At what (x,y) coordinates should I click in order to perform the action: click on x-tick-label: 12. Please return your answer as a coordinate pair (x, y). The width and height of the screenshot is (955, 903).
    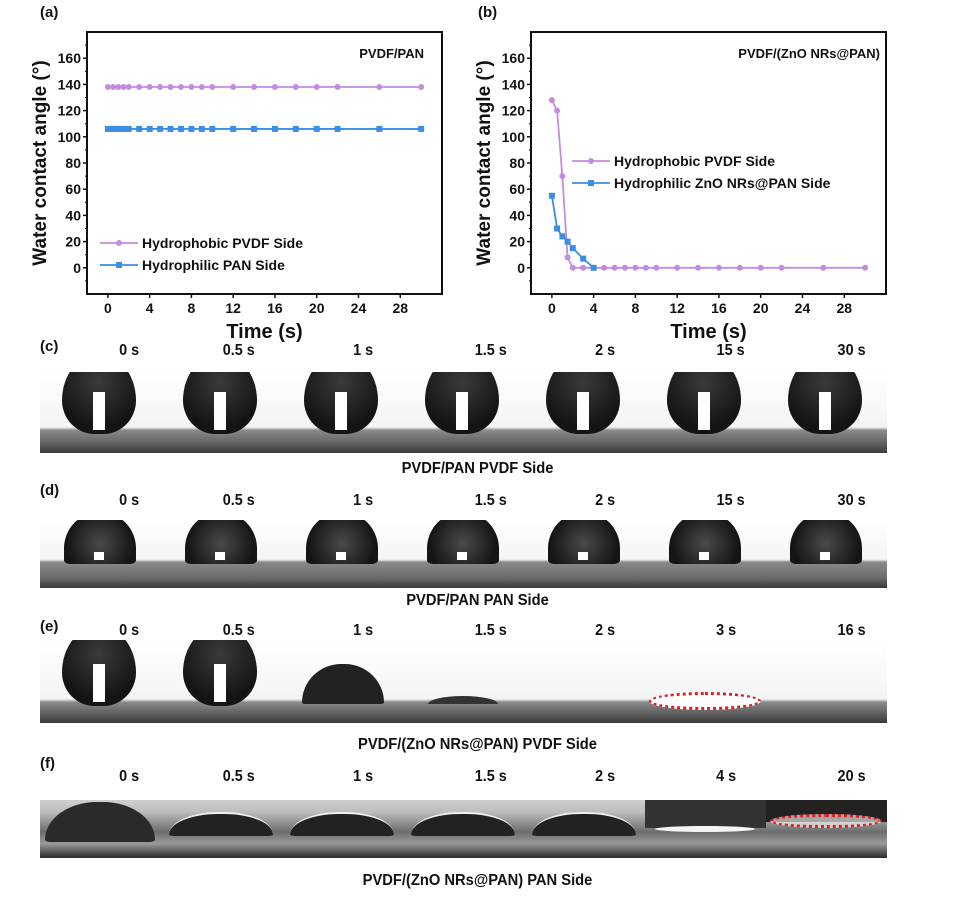
    Looking at the image, I should click on (677, 308).